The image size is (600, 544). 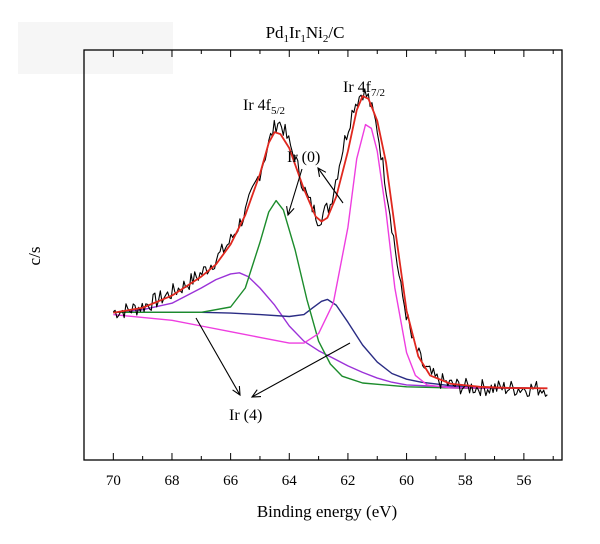 I want to click on y-axis-label: c/s, so click(x=34, y=256).